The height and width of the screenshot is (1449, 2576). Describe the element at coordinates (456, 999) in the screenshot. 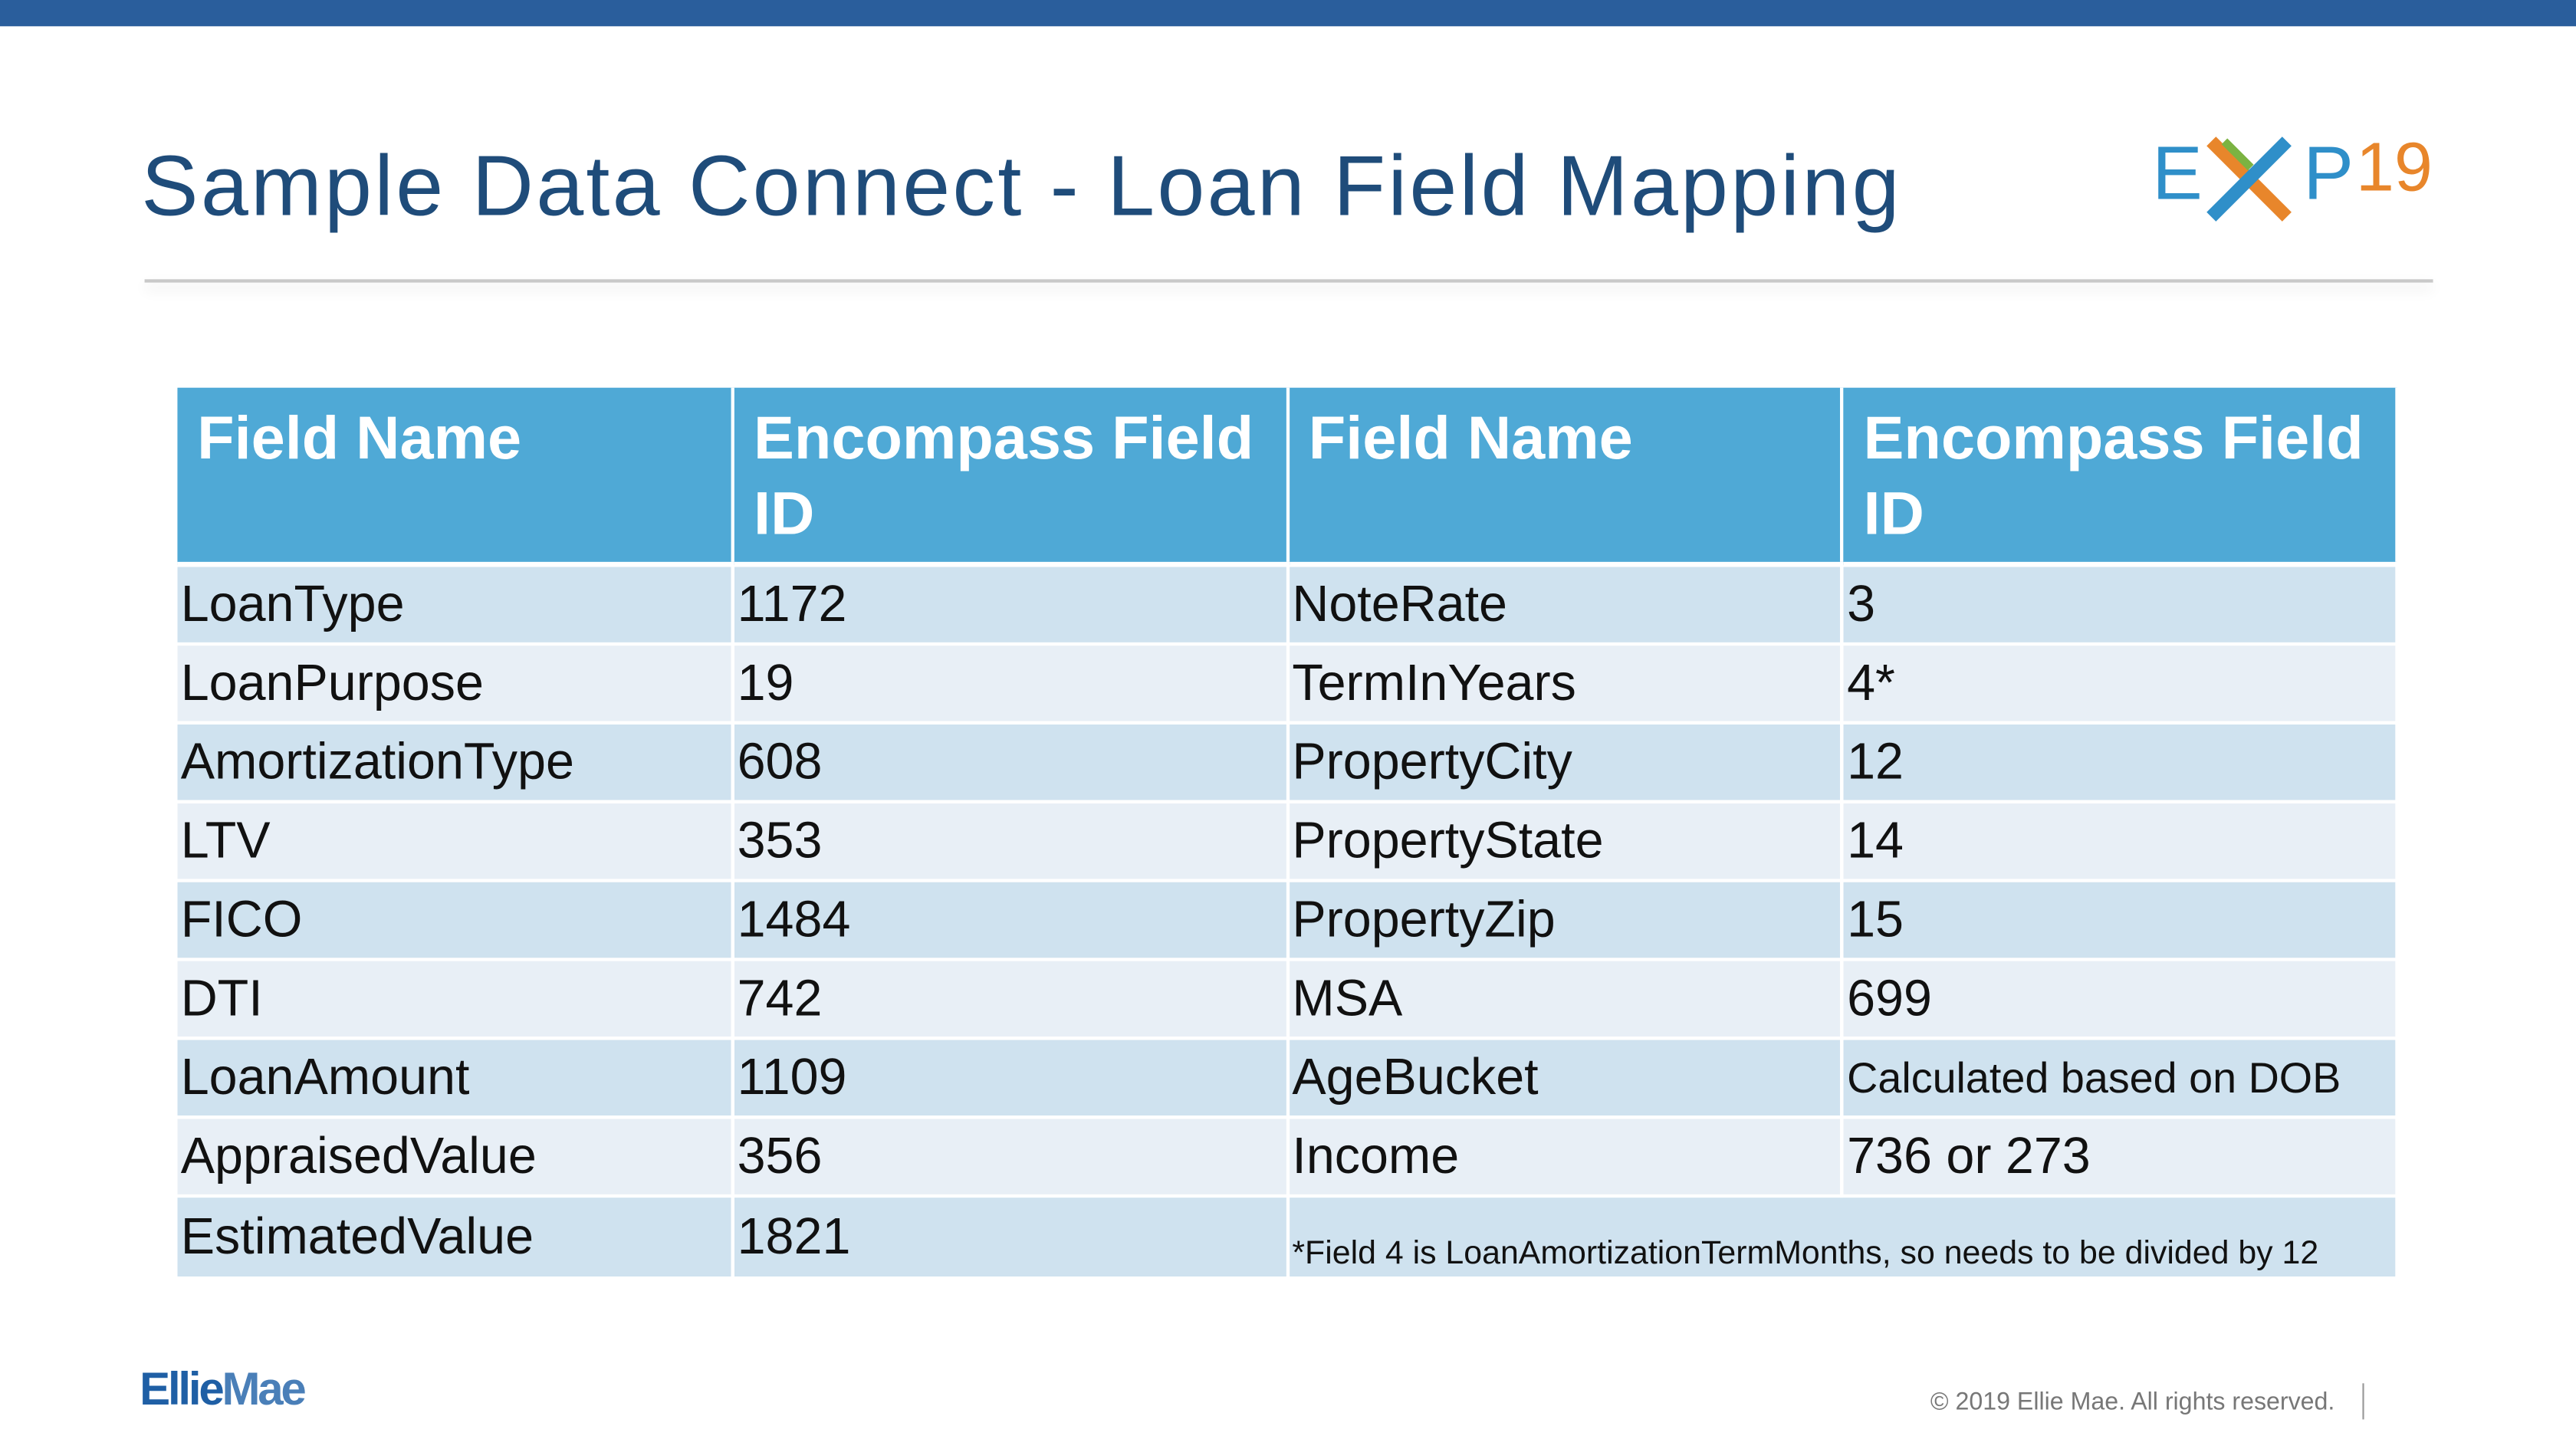

I see `table-cell: DTI` at that location.